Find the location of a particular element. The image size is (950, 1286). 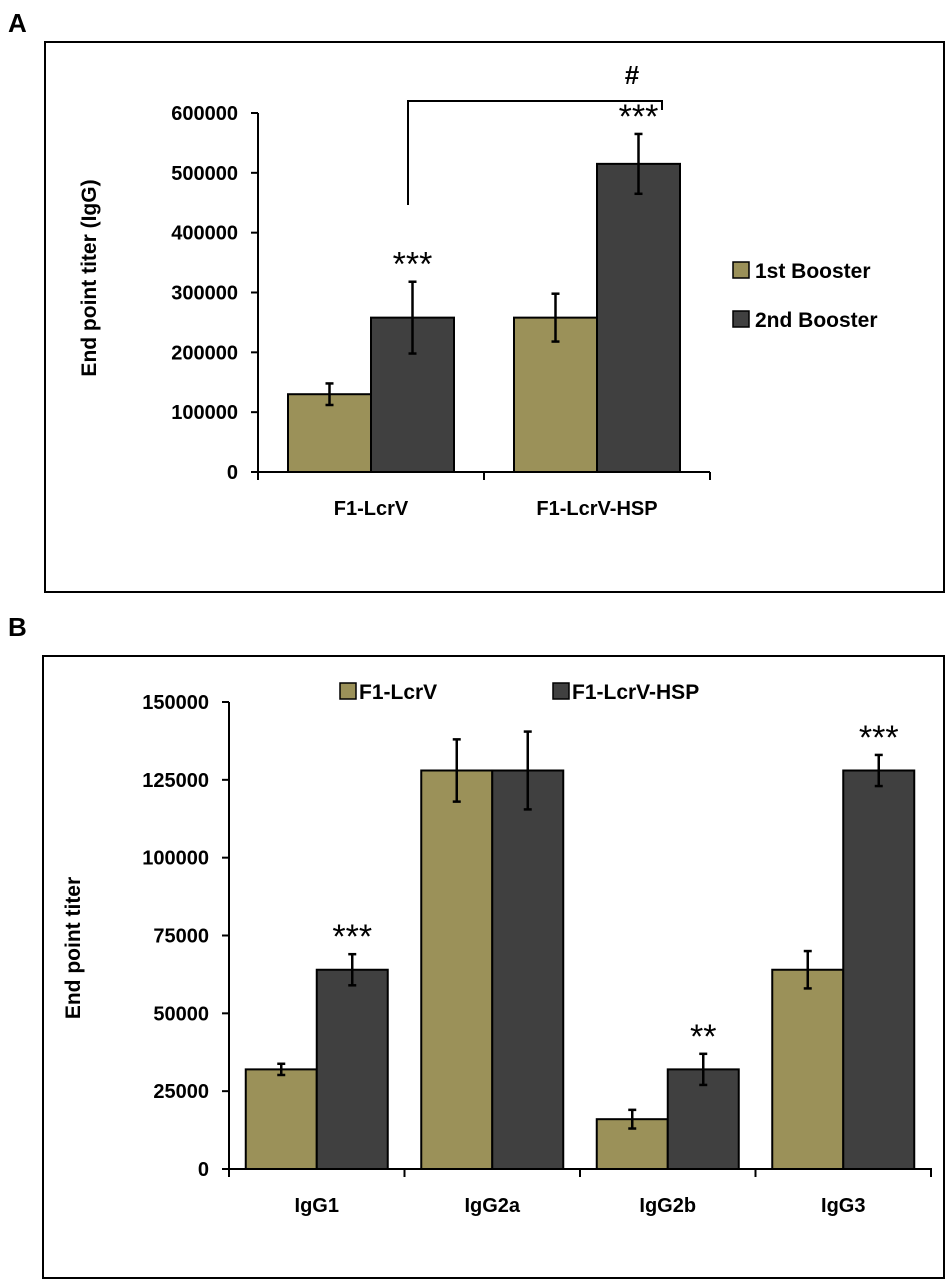

panel-b-y-axis-label: End point titer is located at coordinates (73, 948).